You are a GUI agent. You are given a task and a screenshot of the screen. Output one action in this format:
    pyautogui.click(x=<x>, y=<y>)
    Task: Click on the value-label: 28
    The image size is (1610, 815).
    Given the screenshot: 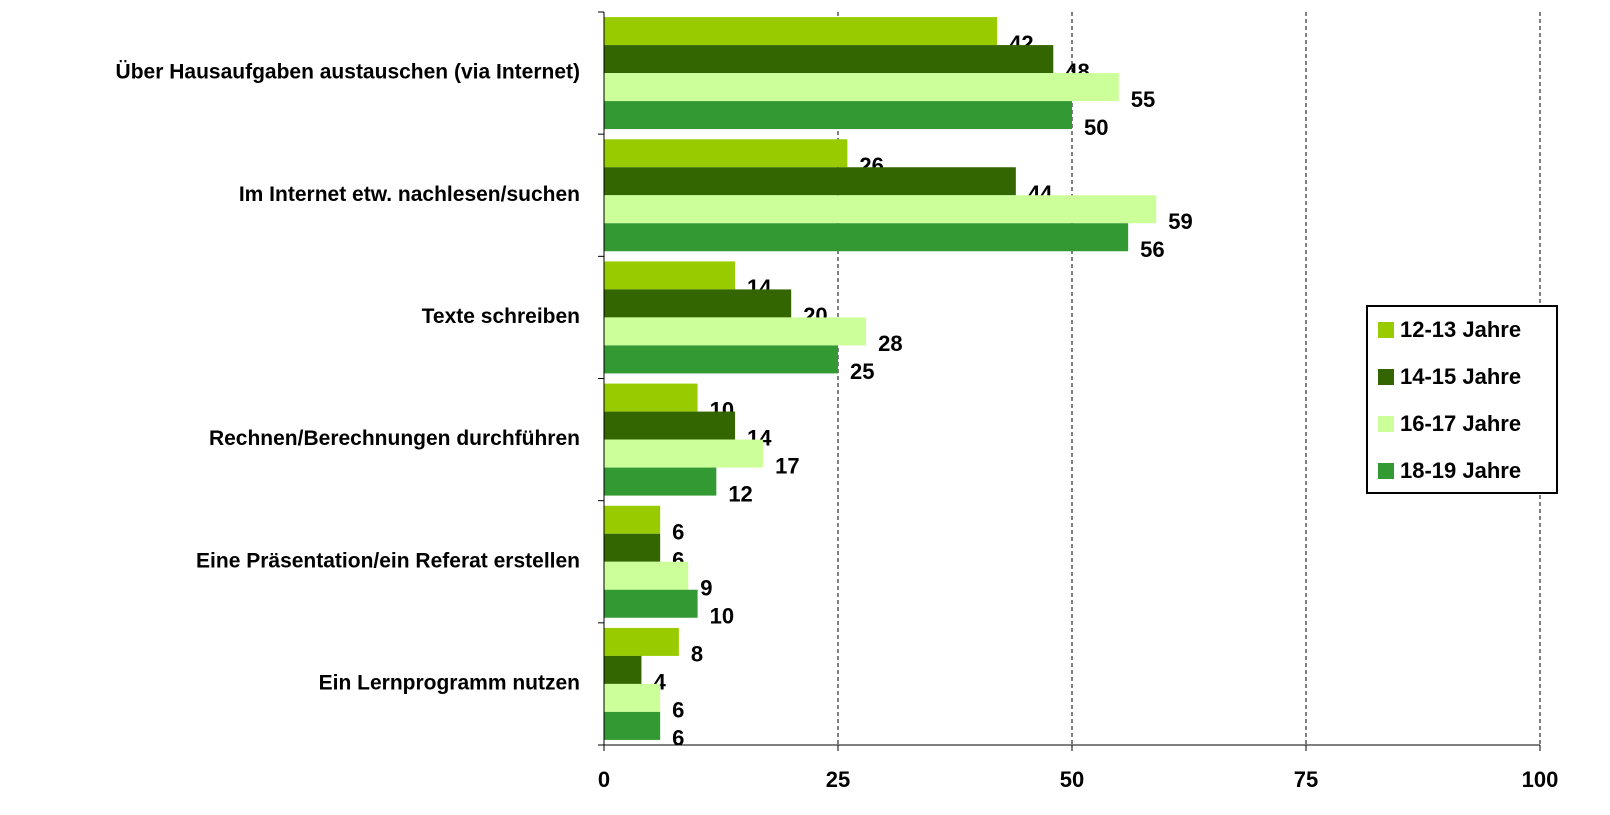 What is the action you would take?
    pyautogui.click(x=890, y=343)
    